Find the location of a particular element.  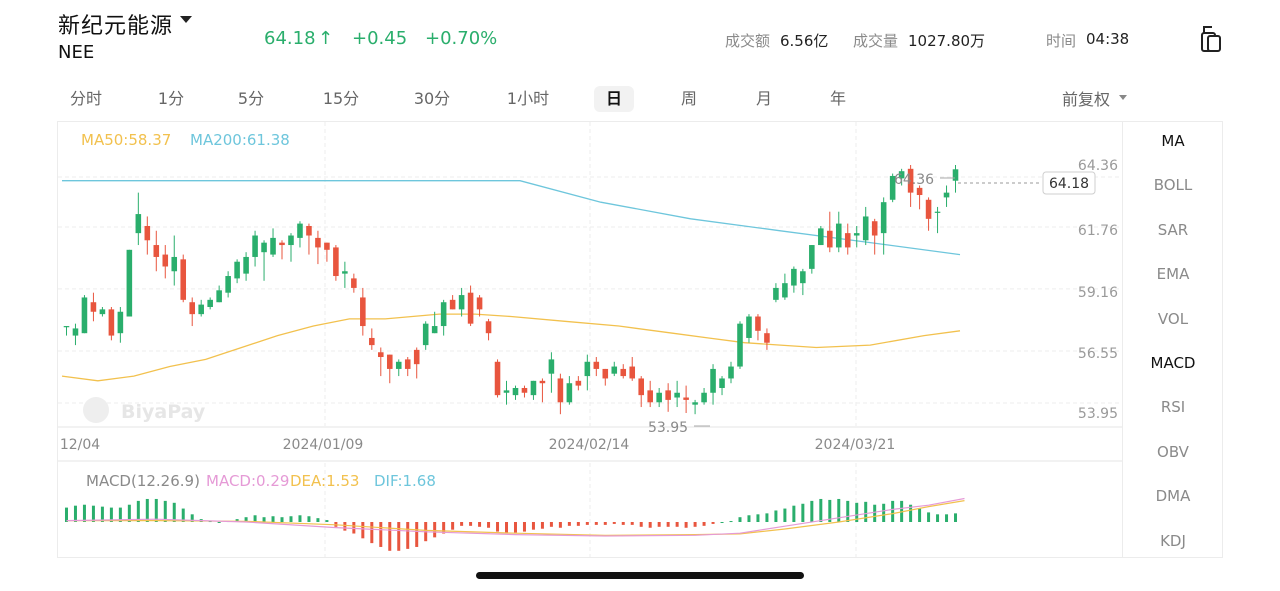

indicator-dma: DMA is located at coordinates (1173, 496).